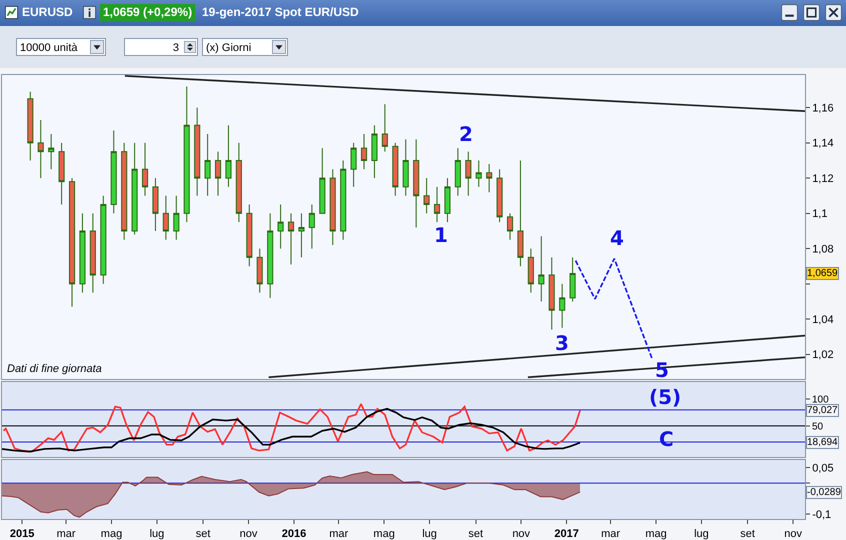 The image size is (846, 540). I want to click on annotation: Dati di fine giornata, so click(54, 369).